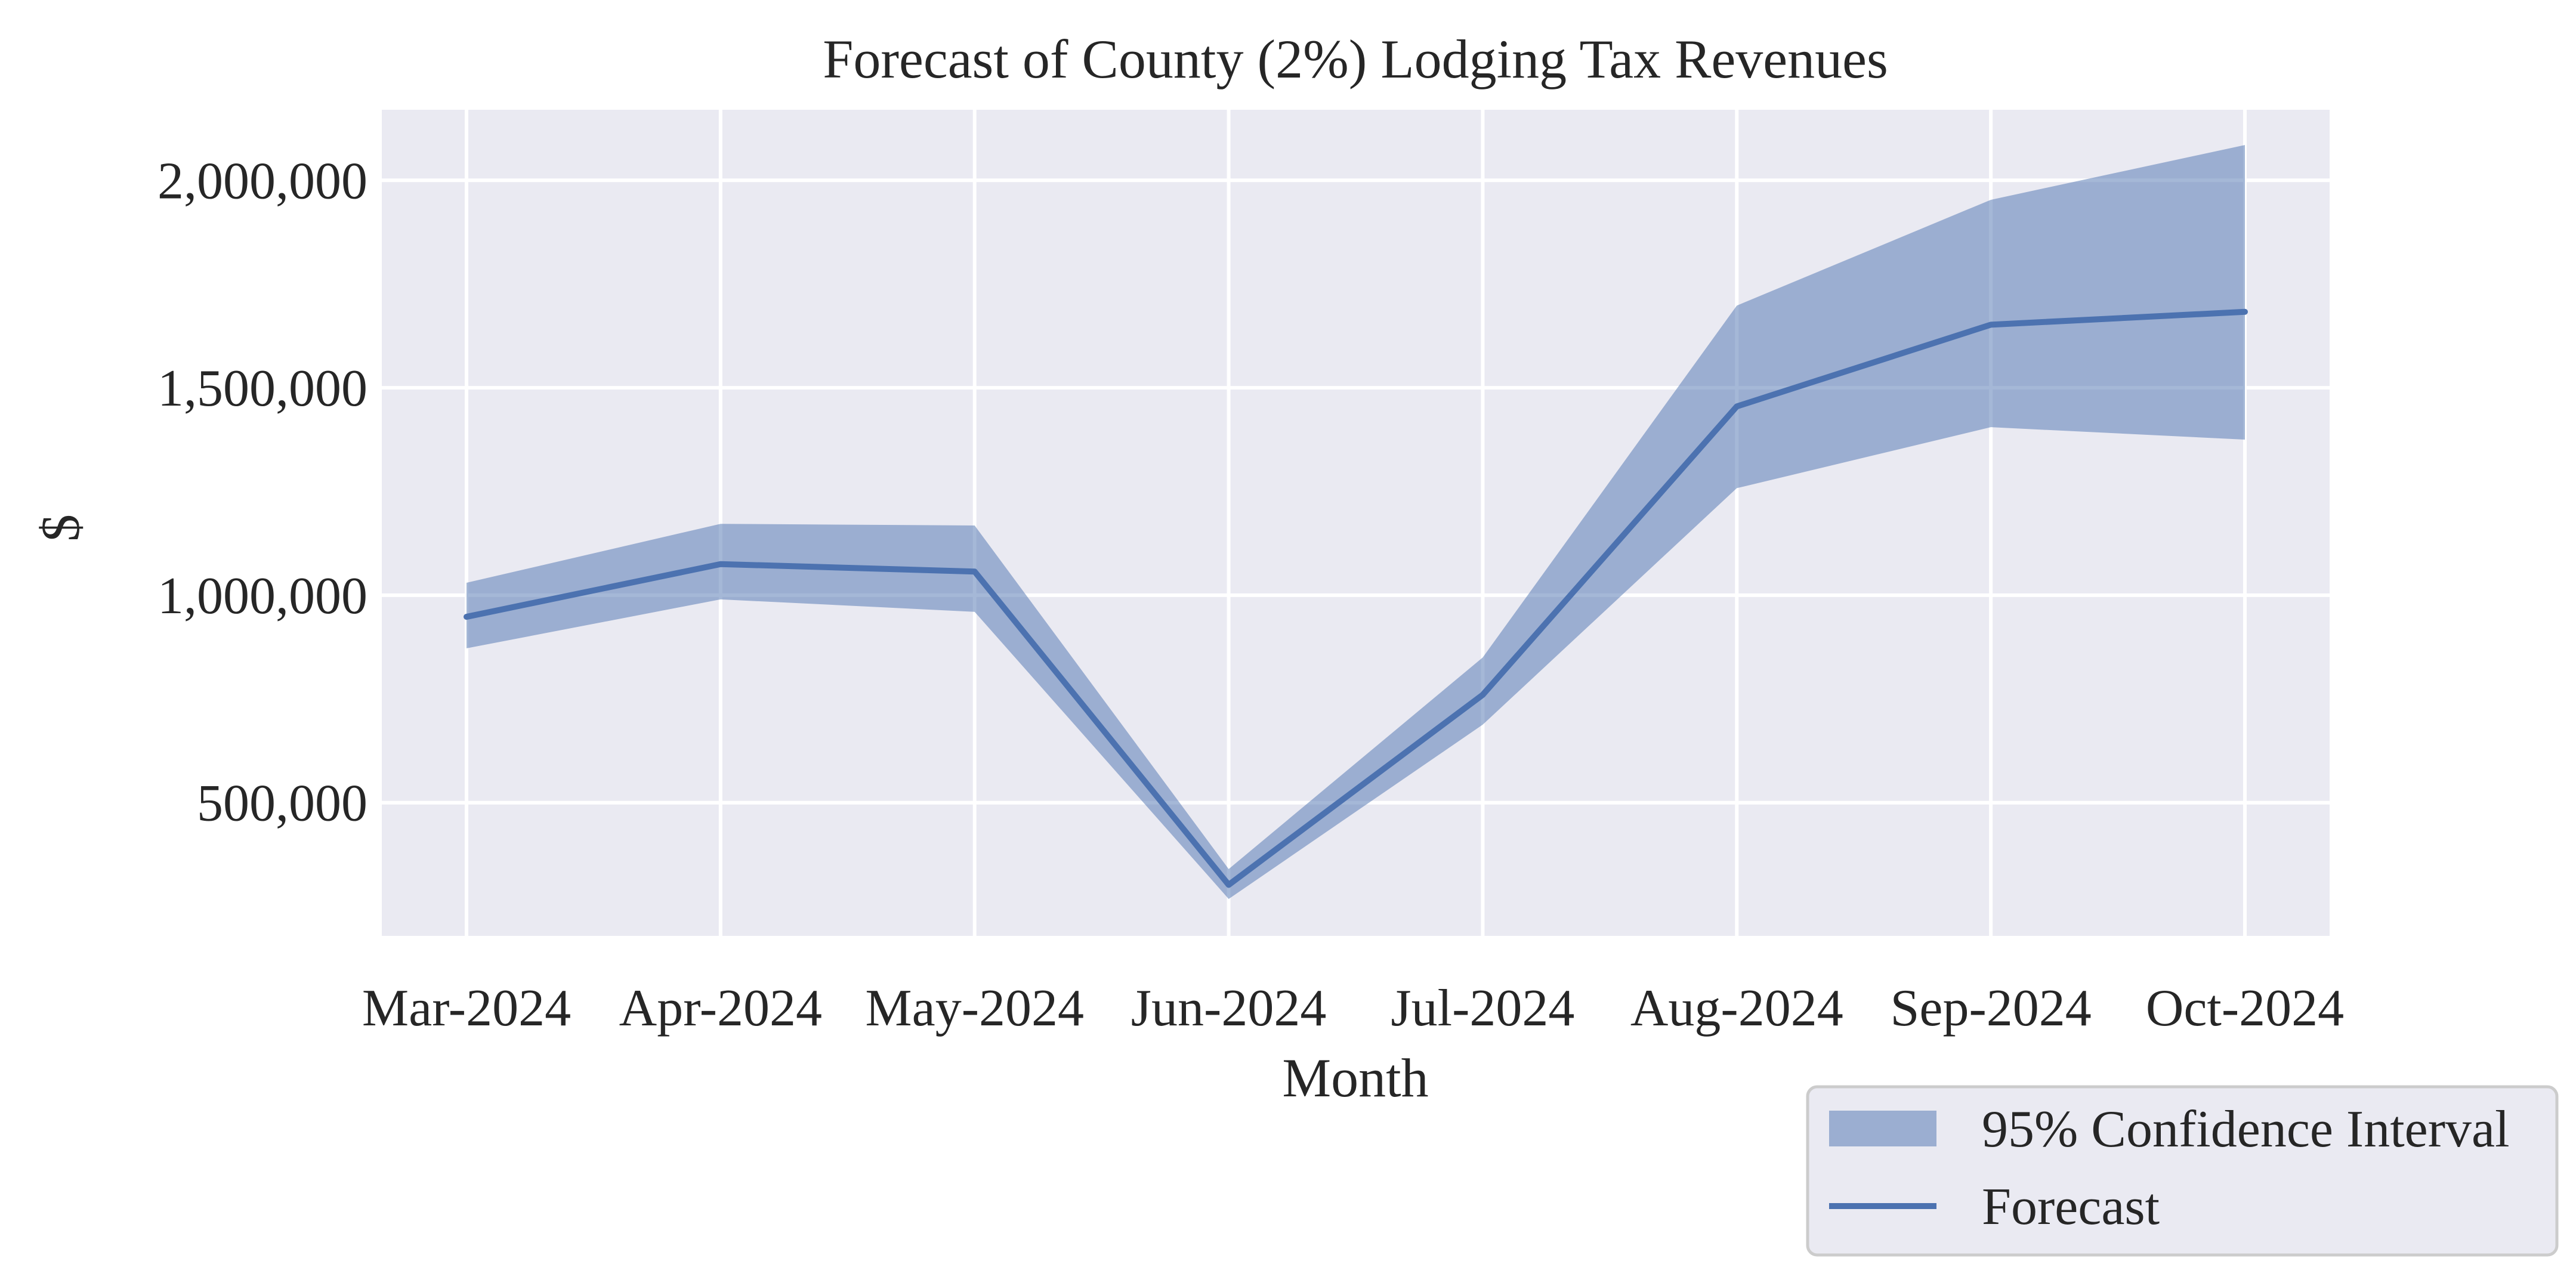 Image resolution: width=2576 pixels, height=1286 pixels. Describe the element at coordinates (2246, 1129) in the screenshot. I see `legend-band-label: 95% Confidence Interval` at that location.